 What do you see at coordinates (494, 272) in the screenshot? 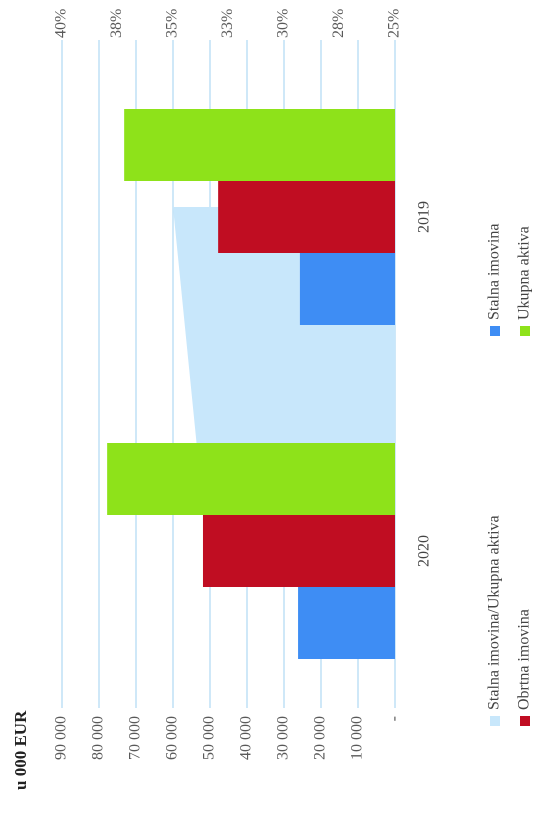
I see `legend-label: Stalna imovina` at bounding box center [494, 272].